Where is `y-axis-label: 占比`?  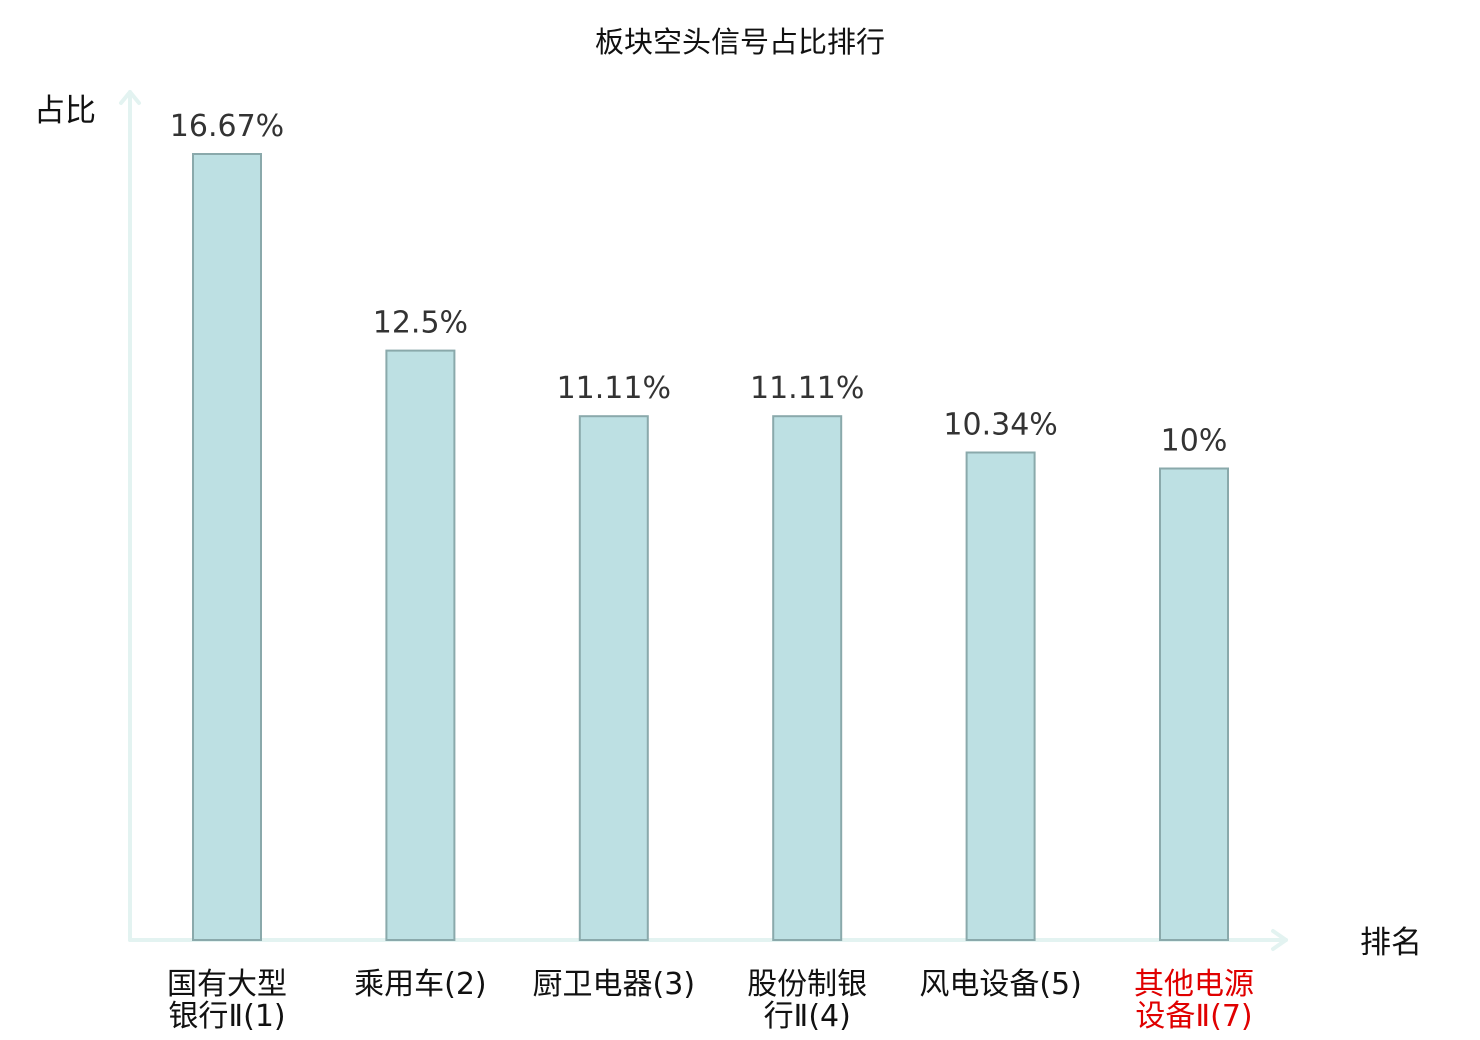
y-axis-label: 占比 is located at coordinates (65, 111).